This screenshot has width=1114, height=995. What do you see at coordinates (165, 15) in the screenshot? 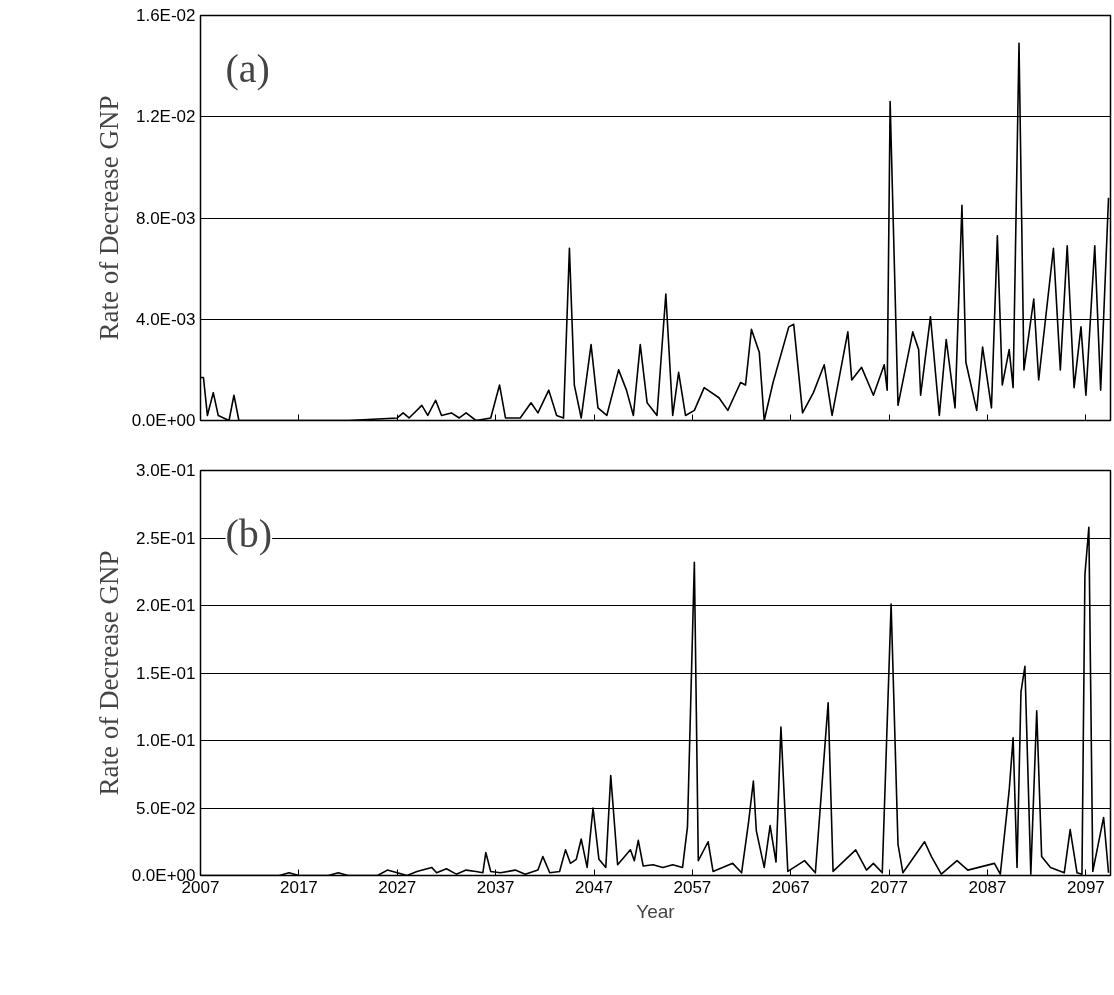
I see `y-tick-label: 1.6E-02` at bounding box center [165, 15].